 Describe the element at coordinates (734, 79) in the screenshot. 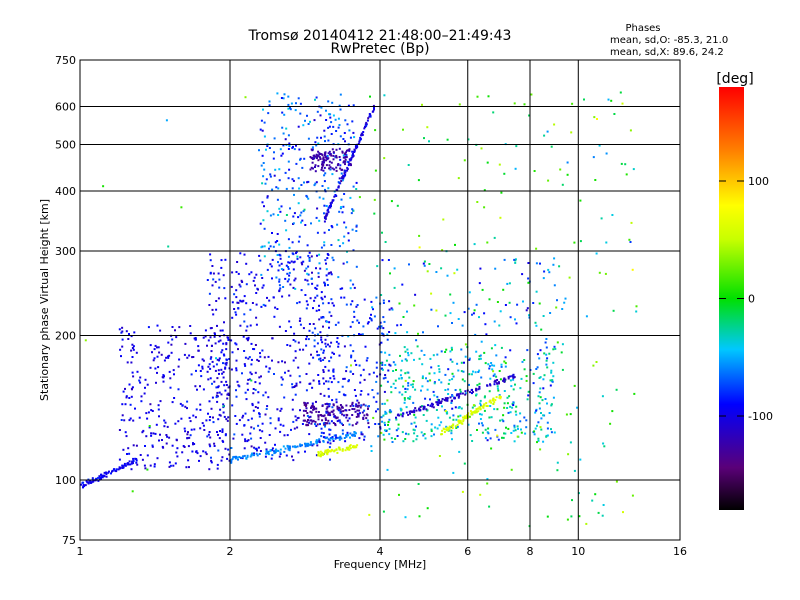

I see `colorbar-label: [deg]` at that location.